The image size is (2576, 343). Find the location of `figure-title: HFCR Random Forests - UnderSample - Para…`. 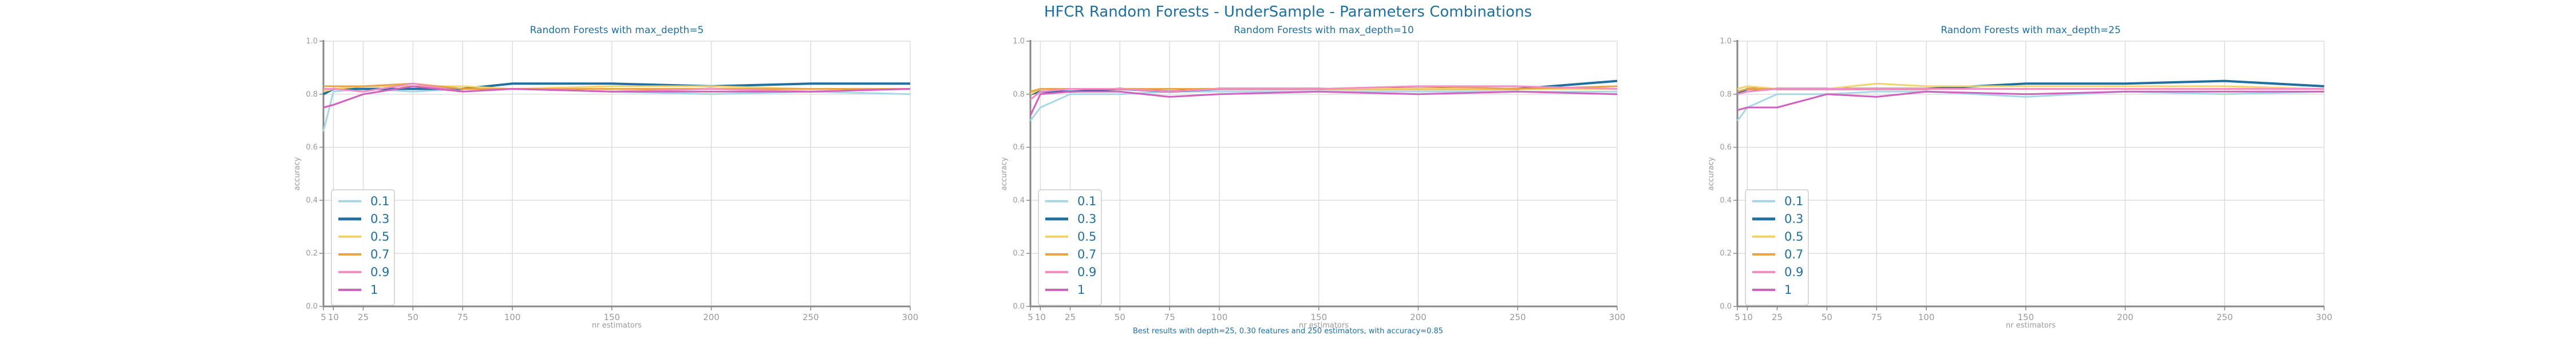

figure-title: HFCR Random Forests - UnderSample - Para… is located at coordinates (1288, 12).